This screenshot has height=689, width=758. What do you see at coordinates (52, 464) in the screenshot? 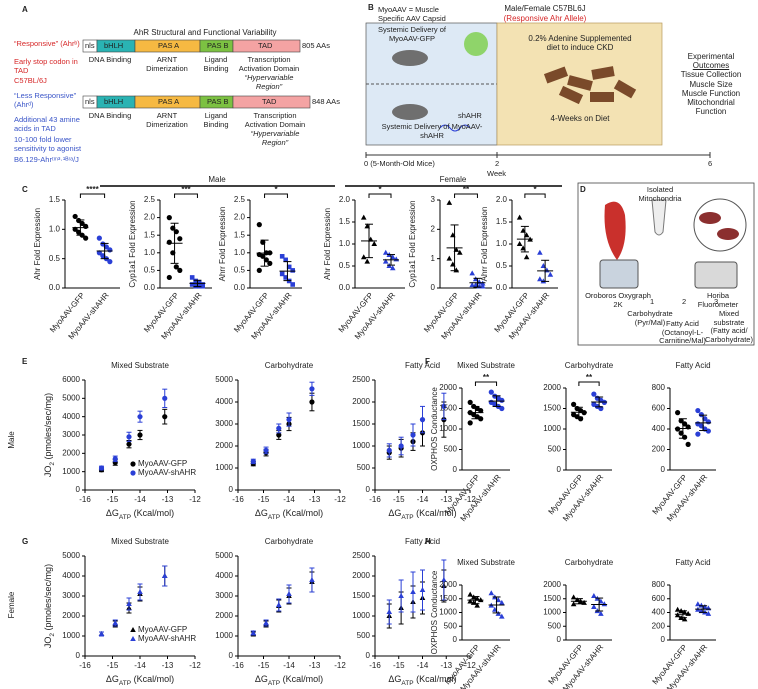
I see `label-part: 2` at bounding box center [52, 464].